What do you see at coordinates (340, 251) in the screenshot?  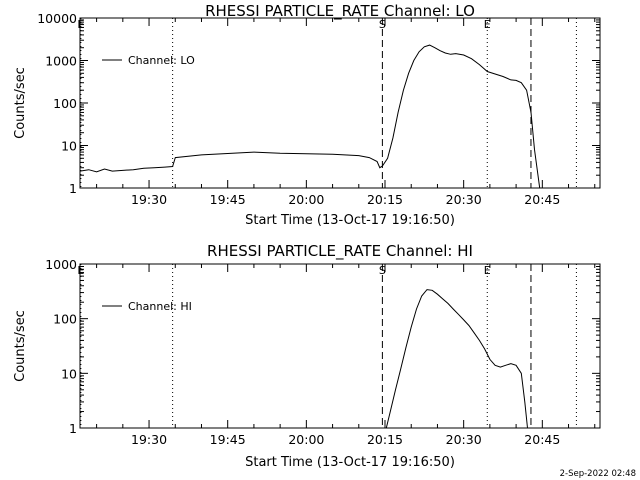 I see `chart-title: RHESSI PARTICLE_RATE Channel: HI` at bounding box center [340, 251].